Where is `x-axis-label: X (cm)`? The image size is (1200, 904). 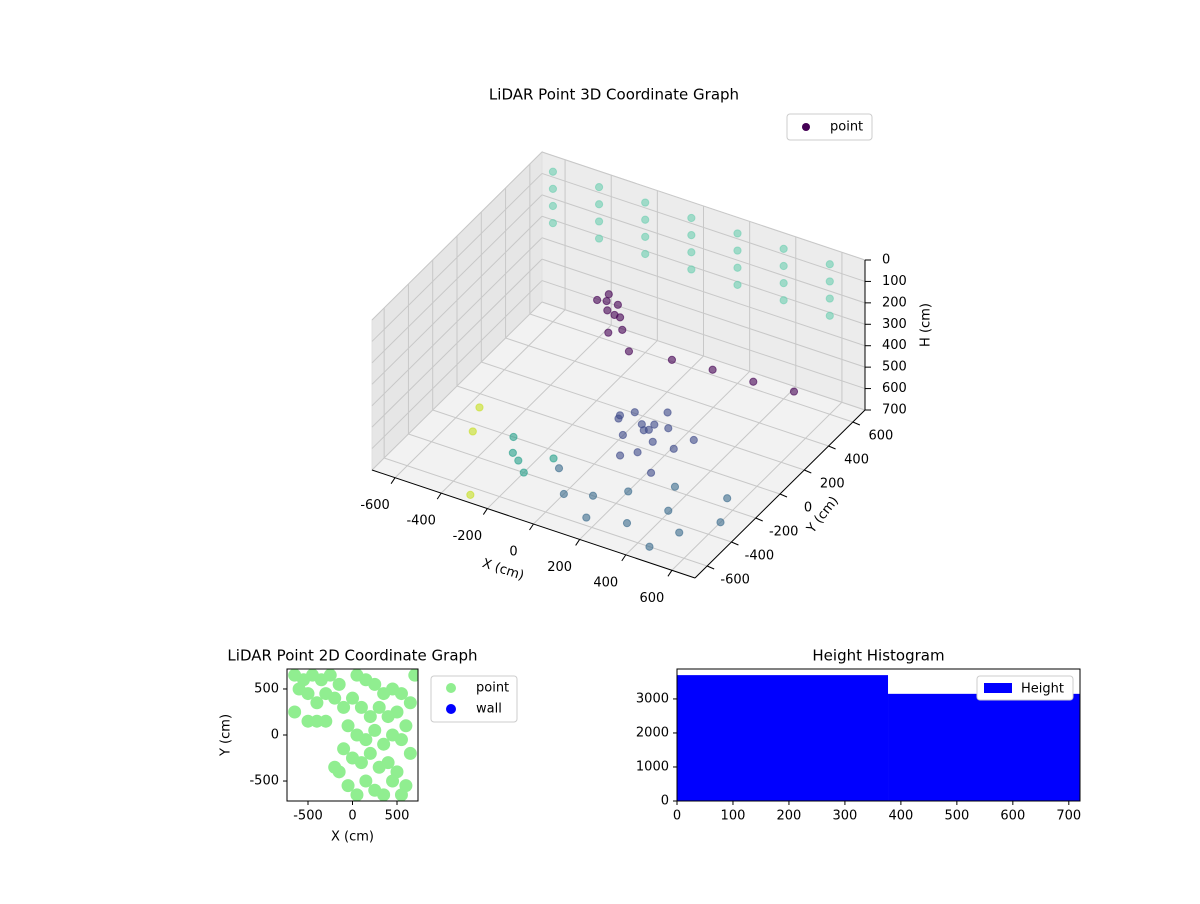
x-axis-label: X (cm) is located at coordinates (352, 837).